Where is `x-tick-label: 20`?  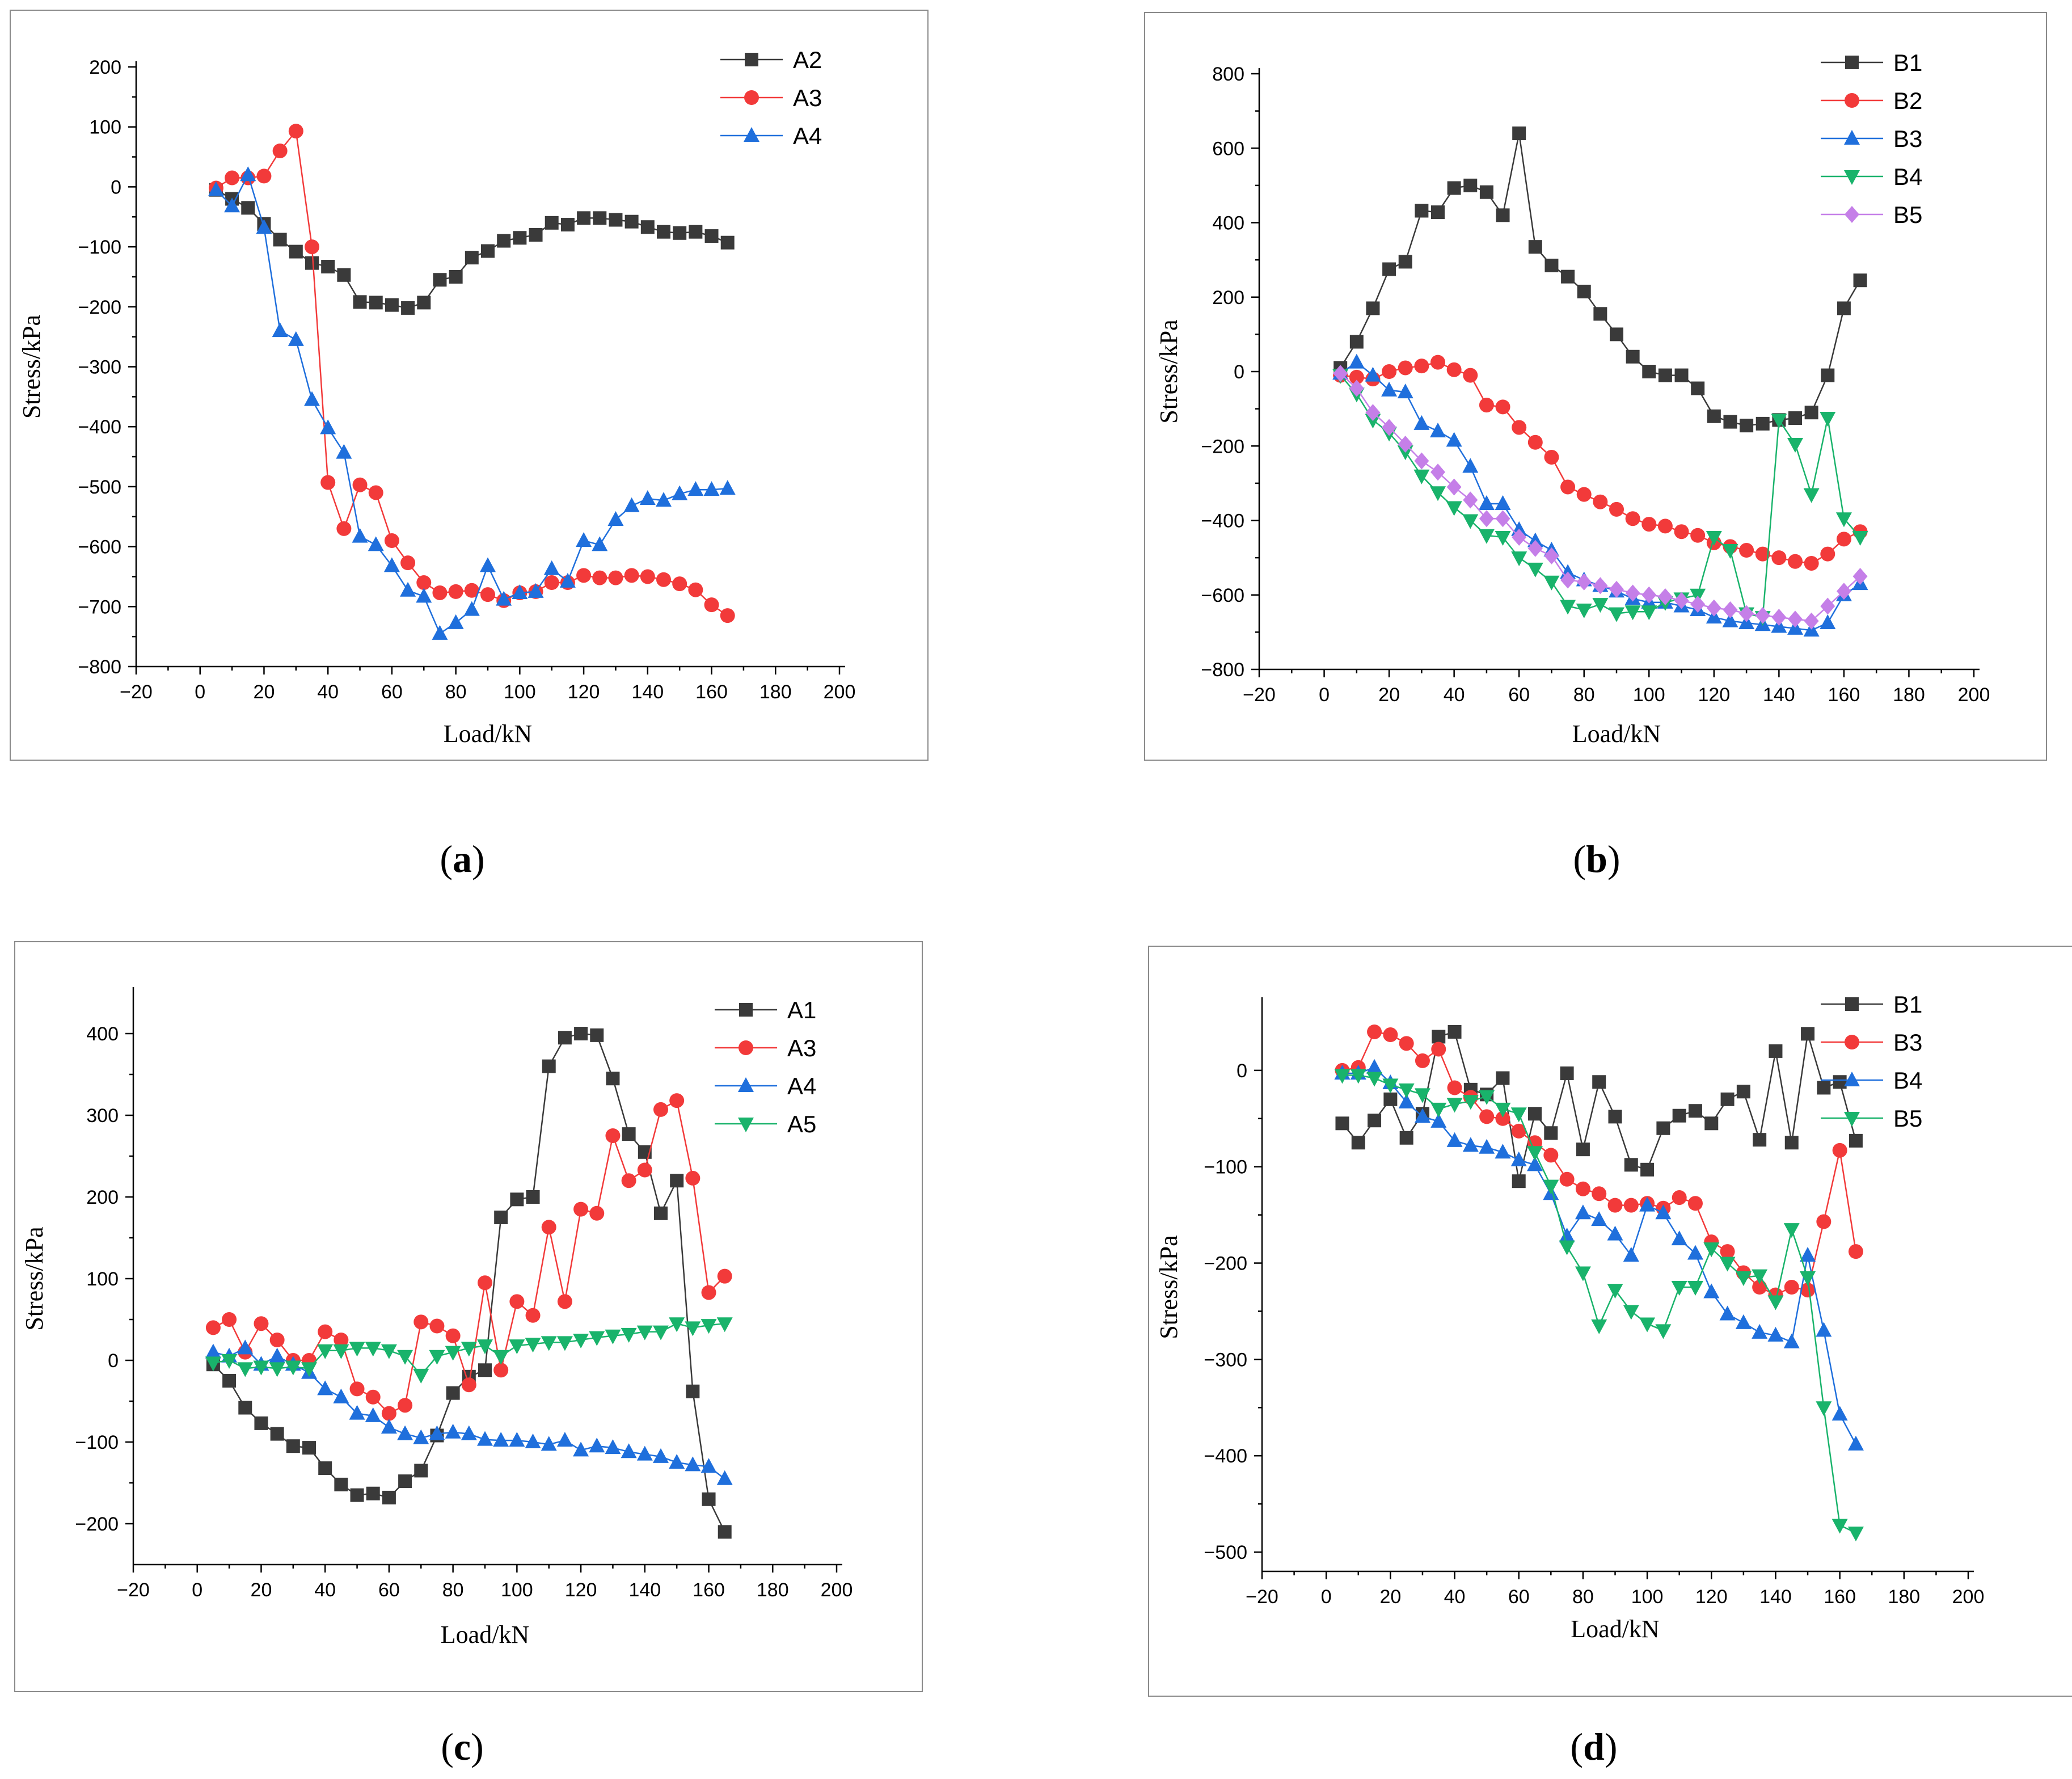 x-tick-label: 20 is located at coordinates (1390, 1597).